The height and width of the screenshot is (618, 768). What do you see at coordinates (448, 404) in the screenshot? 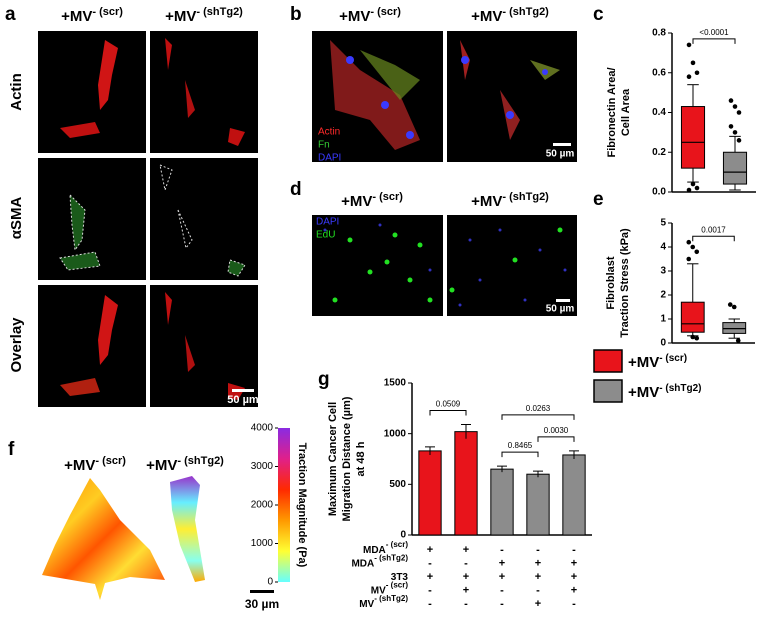
I see `significance-label: 0.0509` at bounding box center [448, 404].